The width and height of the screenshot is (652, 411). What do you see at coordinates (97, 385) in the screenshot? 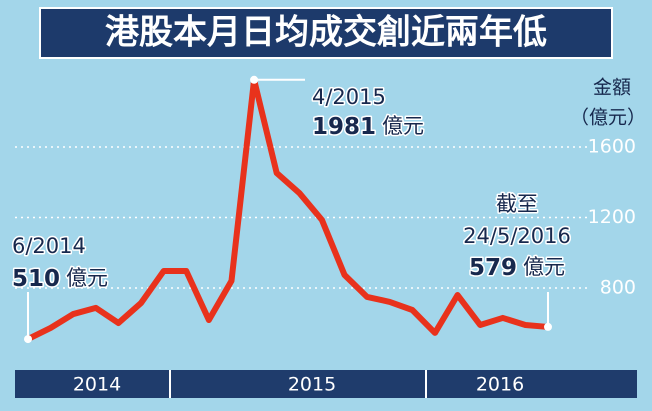
I see `x-axis-label: 2014` at bounding box center [97, 385].